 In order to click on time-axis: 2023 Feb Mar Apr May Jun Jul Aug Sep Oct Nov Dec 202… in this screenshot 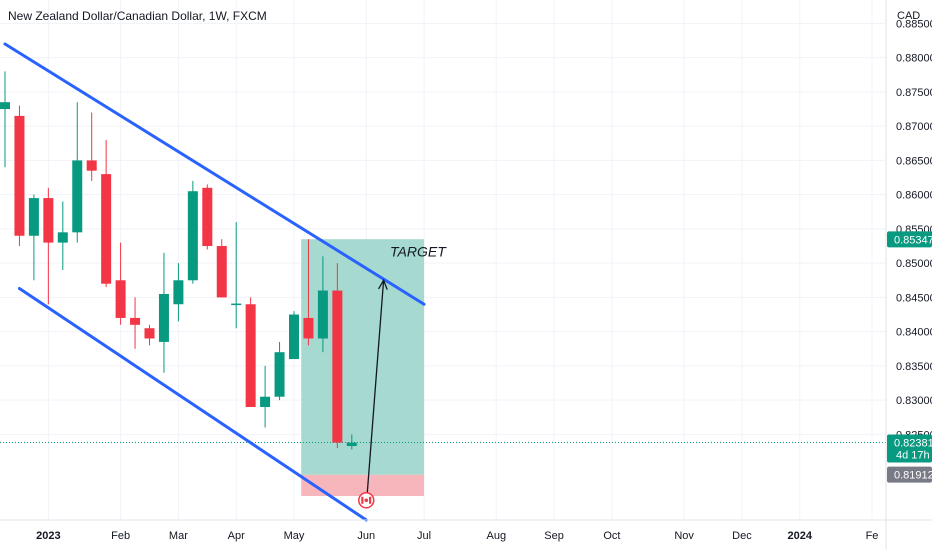, I will do `click(466, 530)`.